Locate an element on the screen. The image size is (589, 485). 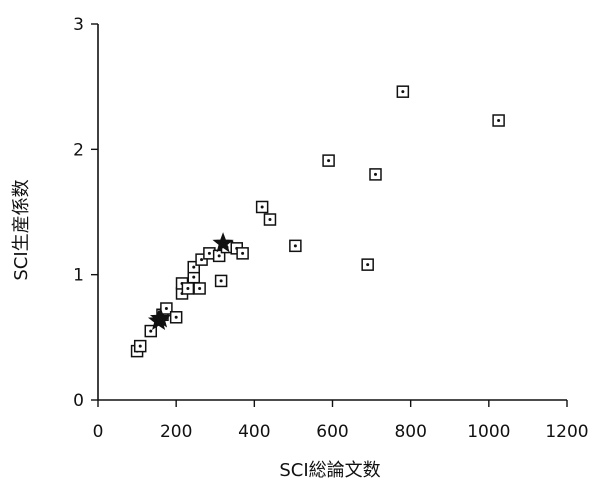
y-tick-label: 2 is located at coordinates (78, 150).